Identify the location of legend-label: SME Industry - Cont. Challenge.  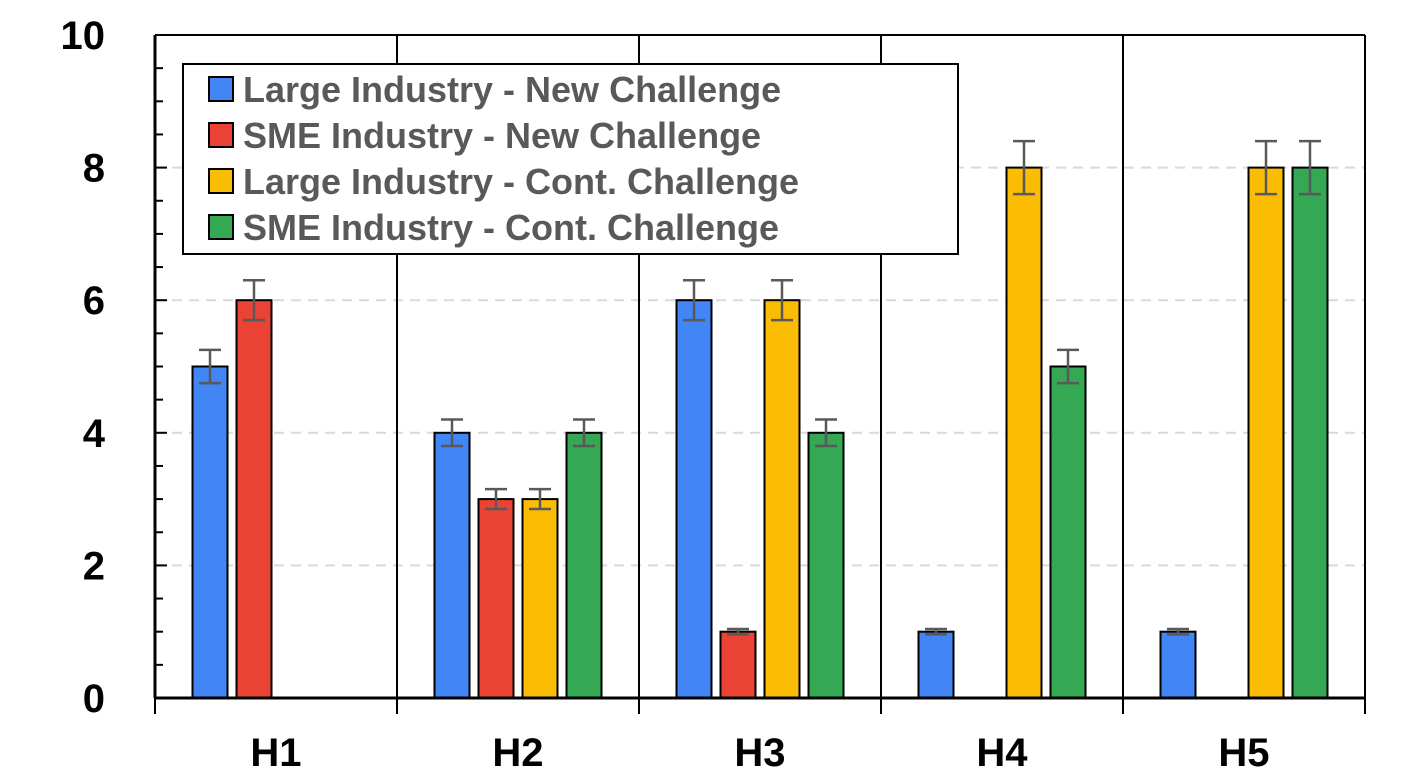
(511, 227).